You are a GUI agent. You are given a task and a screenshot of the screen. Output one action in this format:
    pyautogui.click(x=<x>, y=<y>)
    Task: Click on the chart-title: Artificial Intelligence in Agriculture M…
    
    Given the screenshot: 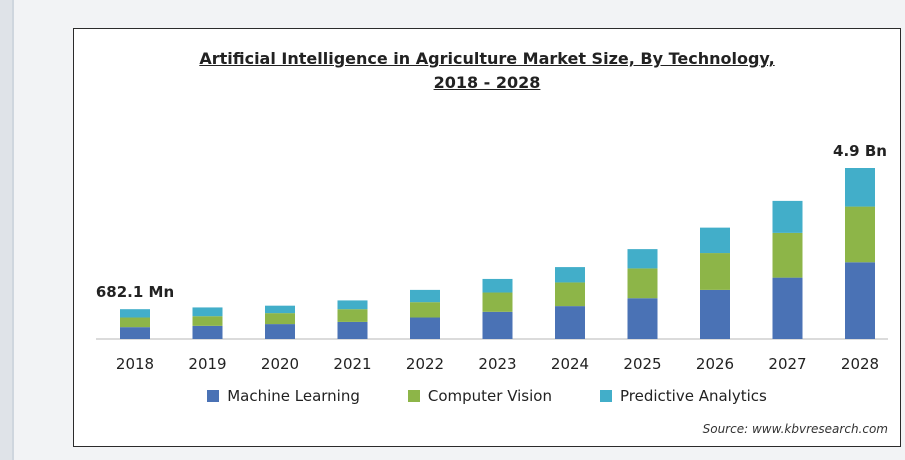 What is the action you would take?
    pyautogui.click(x=487, y=58)
    